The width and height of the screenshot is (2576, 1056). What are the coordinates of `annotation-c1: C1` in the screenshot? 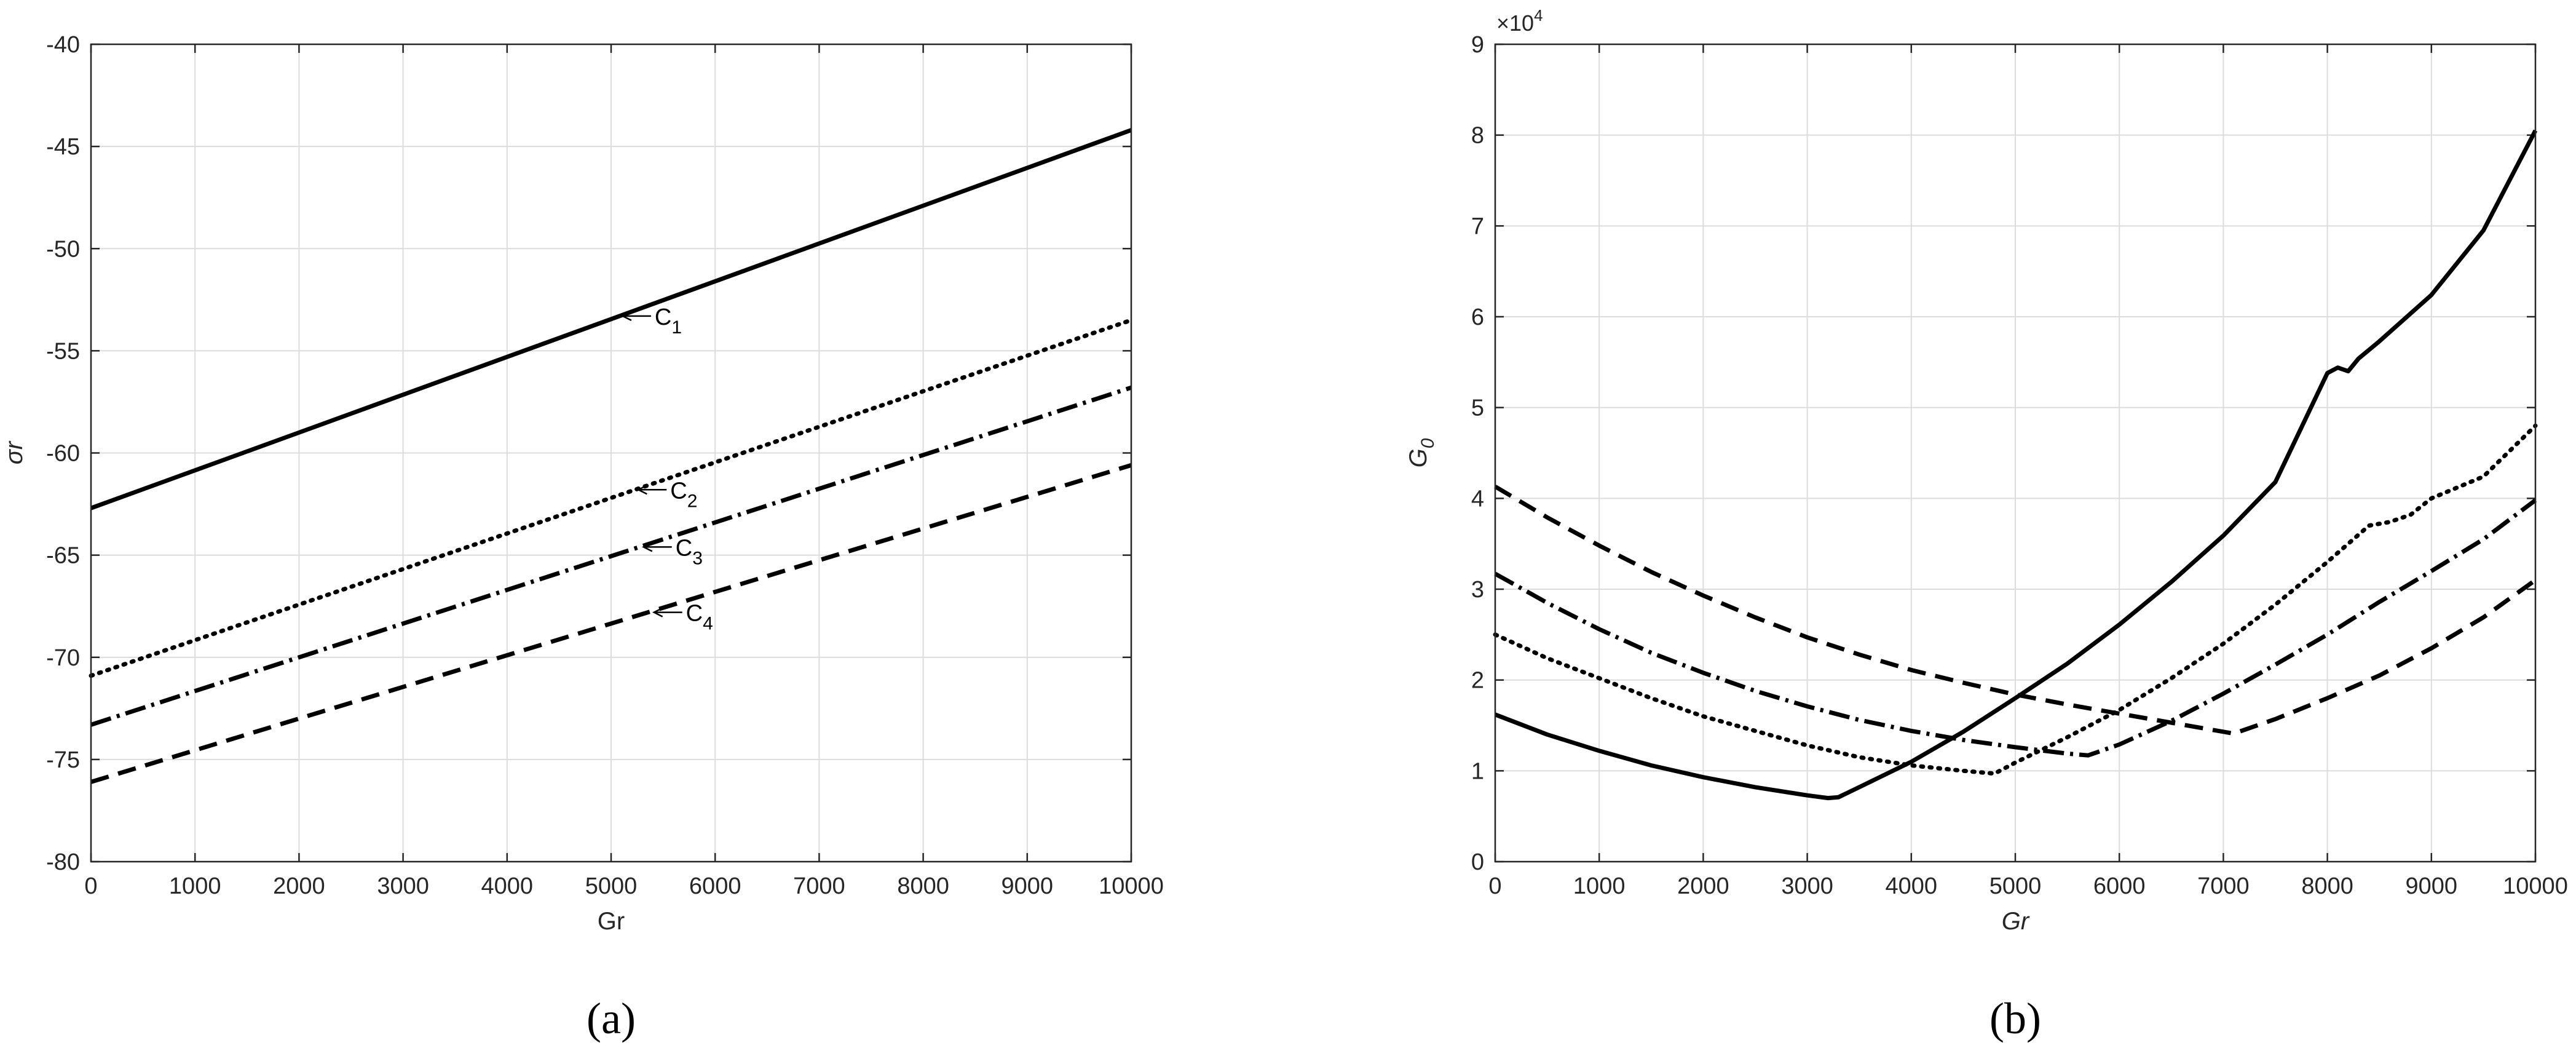 It's located at (668, 321).